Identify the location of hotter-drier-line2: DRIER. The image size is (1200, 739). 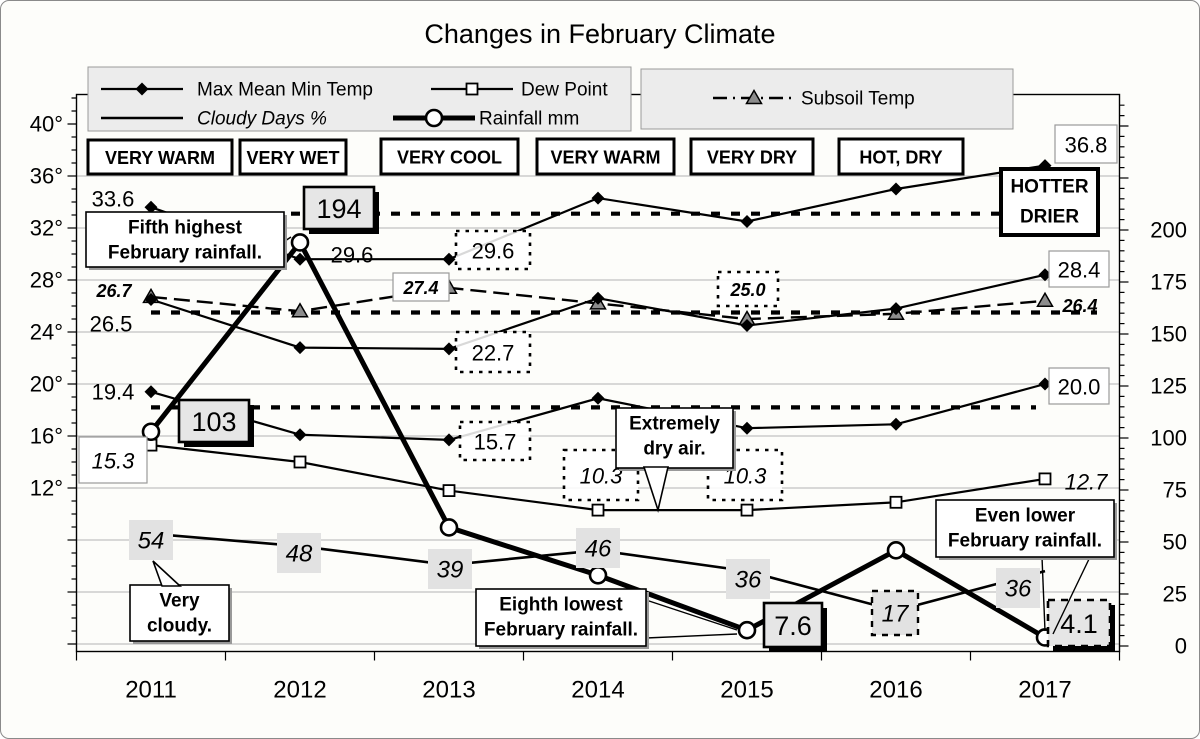
(1049, 217).